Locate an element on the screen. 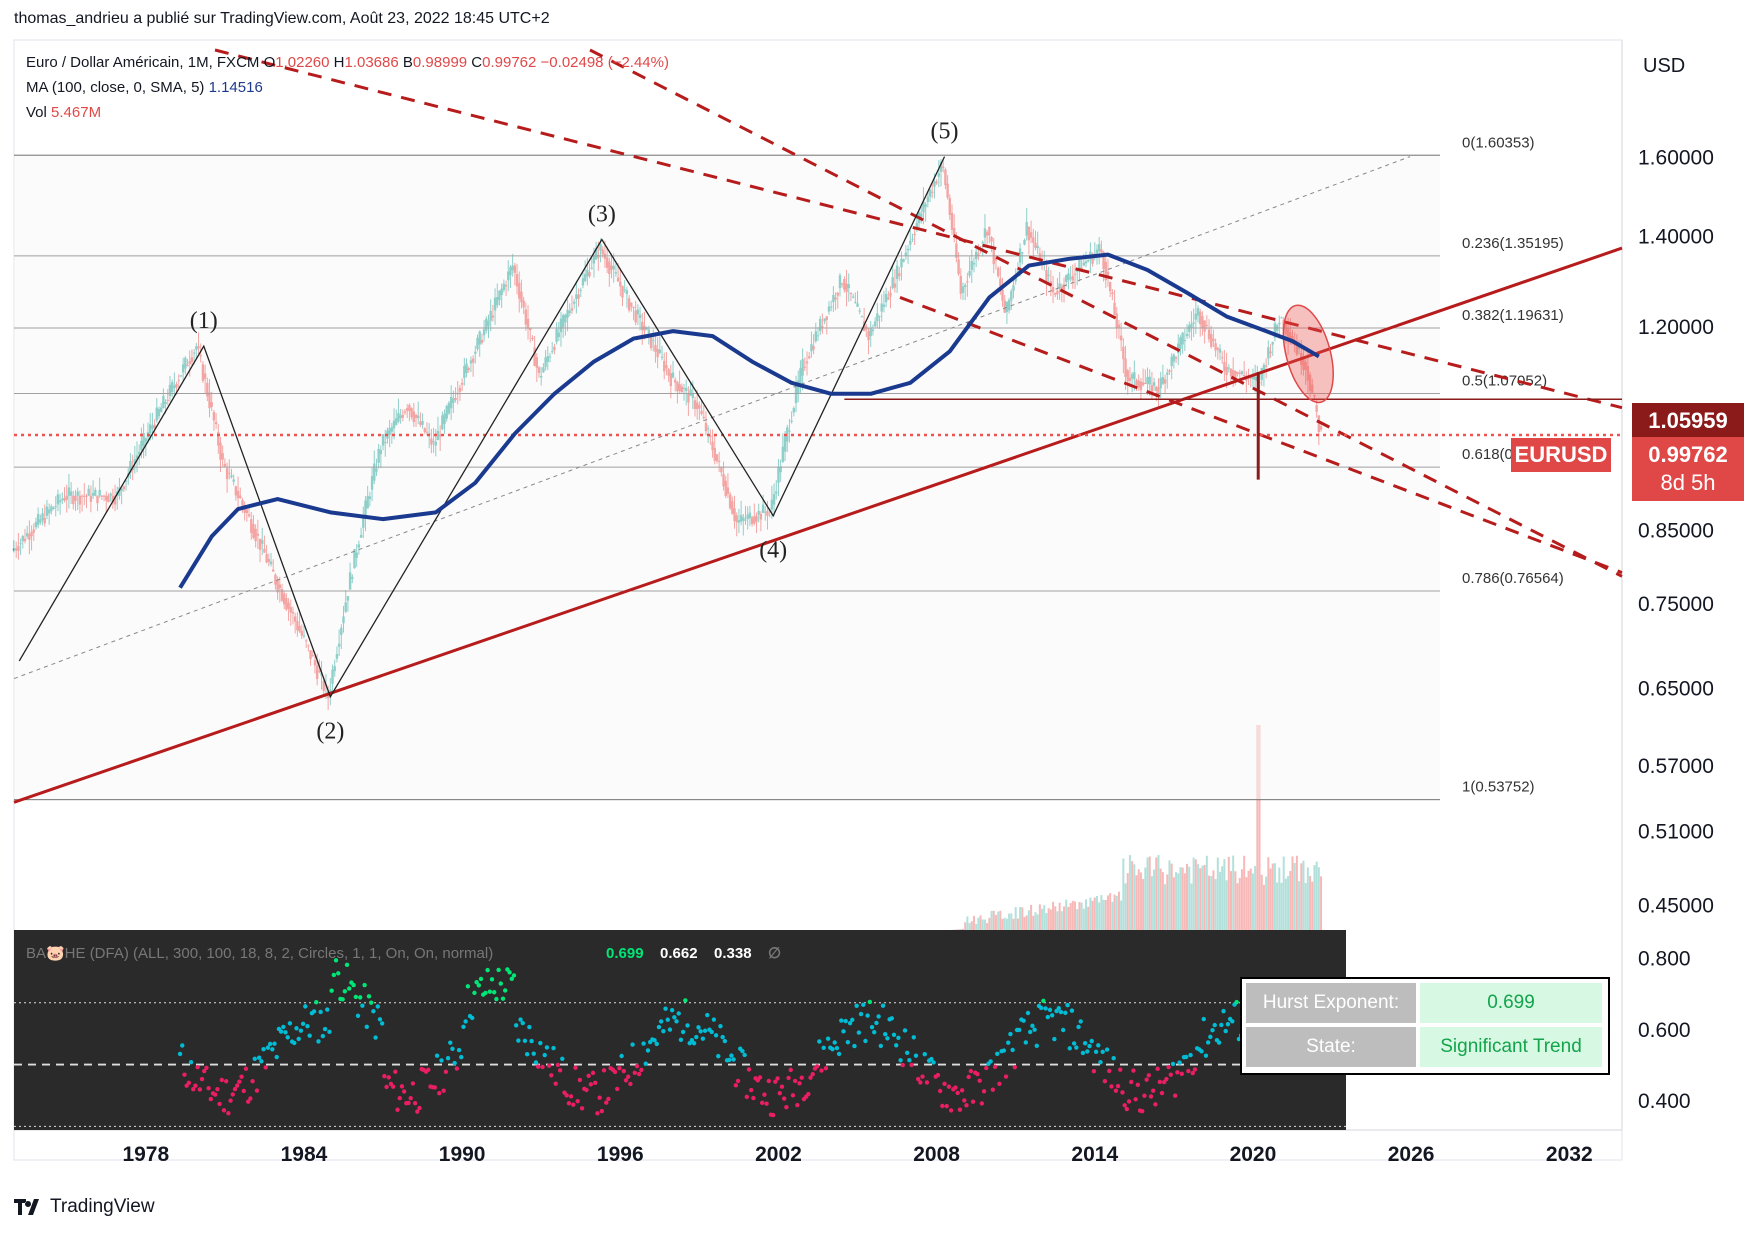 This screenshot has width=1752, height=1234. time-tick-label: 1984 is located at coordinates (304, 1154).